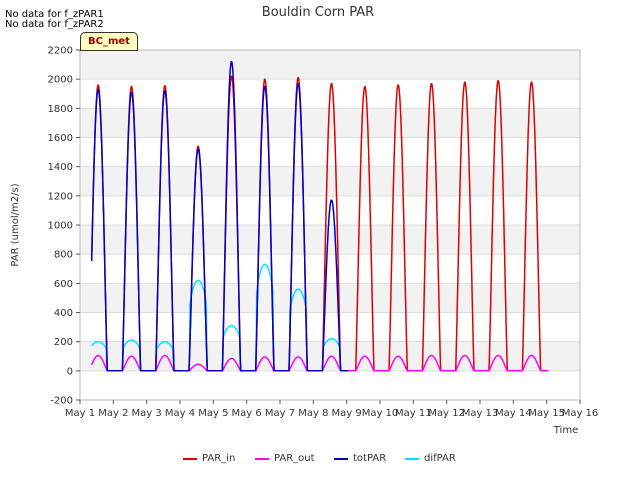  What do you see at coordinates (60, 167) in the screenshot?
I see `y-tick-label: 1400` at bounding box center [60, 167].